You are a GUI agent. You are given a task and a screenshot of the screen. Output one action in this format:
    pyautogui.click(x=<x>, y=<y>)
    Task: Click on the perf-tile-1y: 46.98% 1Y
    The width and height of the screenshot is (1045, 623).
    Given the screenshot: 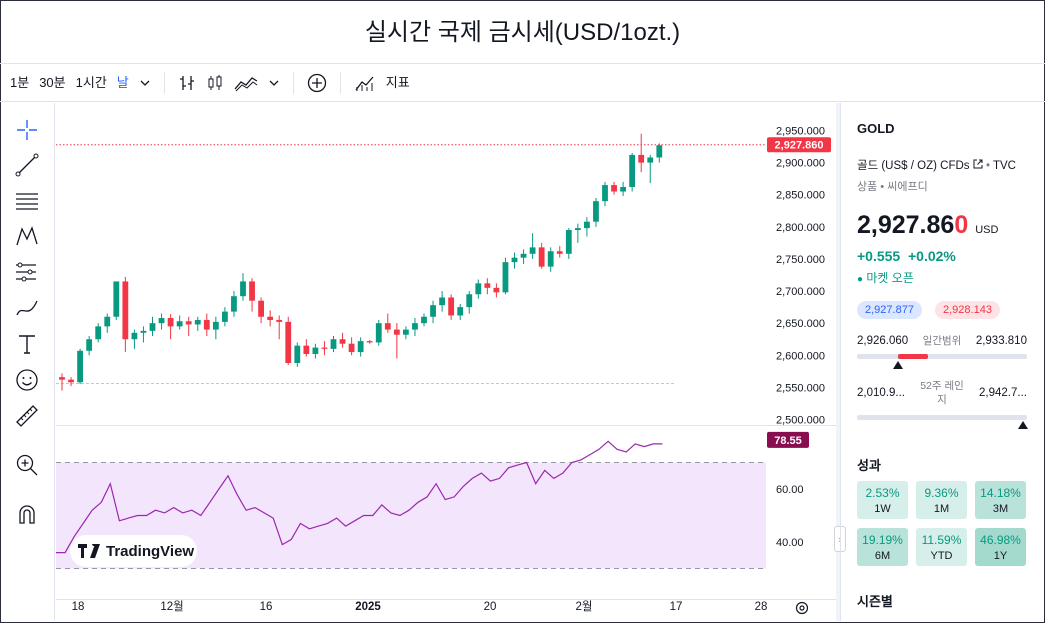 What is the action you would take?
    pyautogui.click(x=1000, y=547)
    